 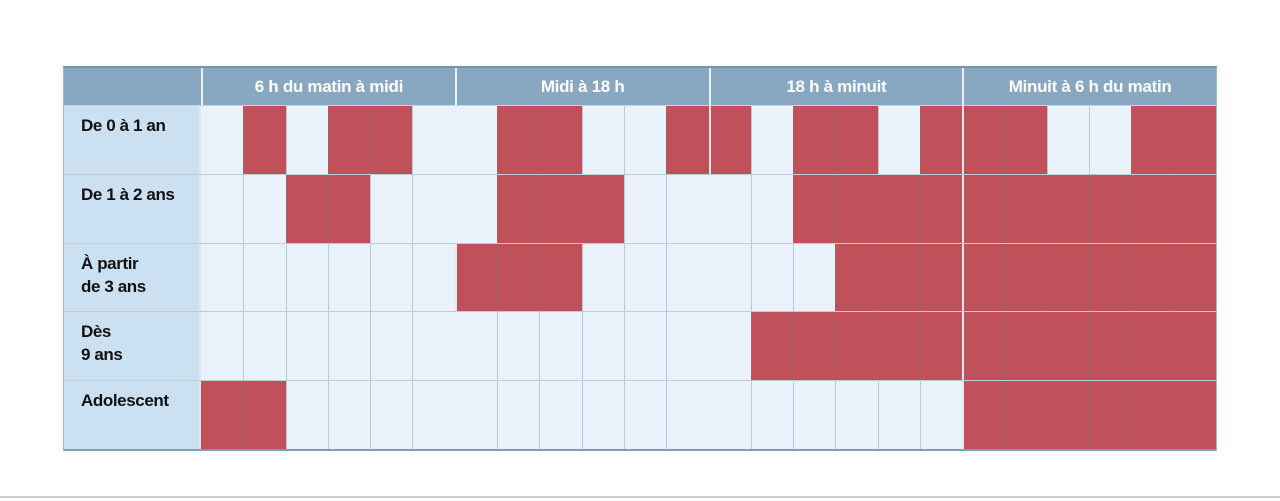 I want to click on period-header-afternoon: Midi à 18 h, so click(x=581, y=87).